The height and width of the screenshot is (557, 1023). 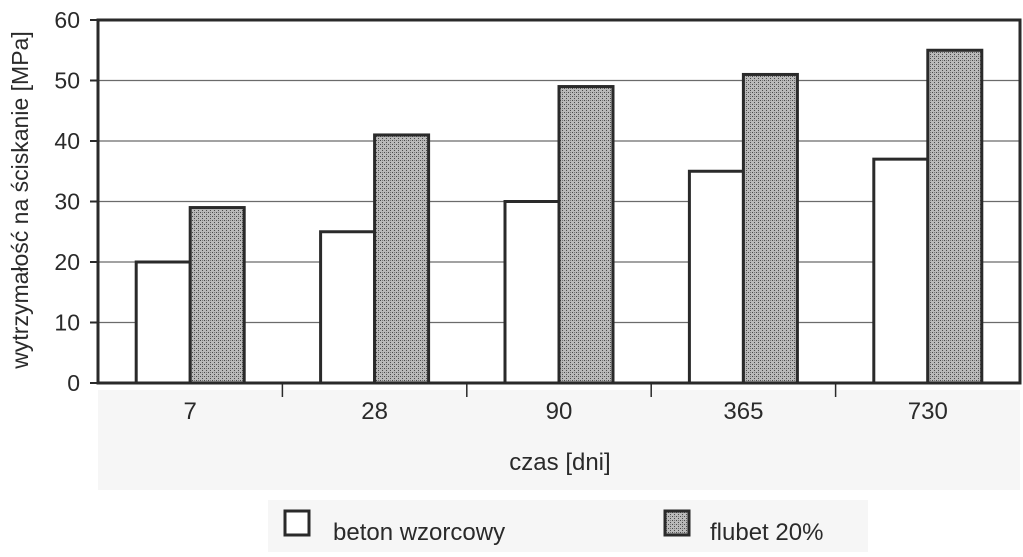 What do you see at coordinates (67, 202) in the screenshot?
I see `y-tick-label: 30` at bounding box center [67, 202].